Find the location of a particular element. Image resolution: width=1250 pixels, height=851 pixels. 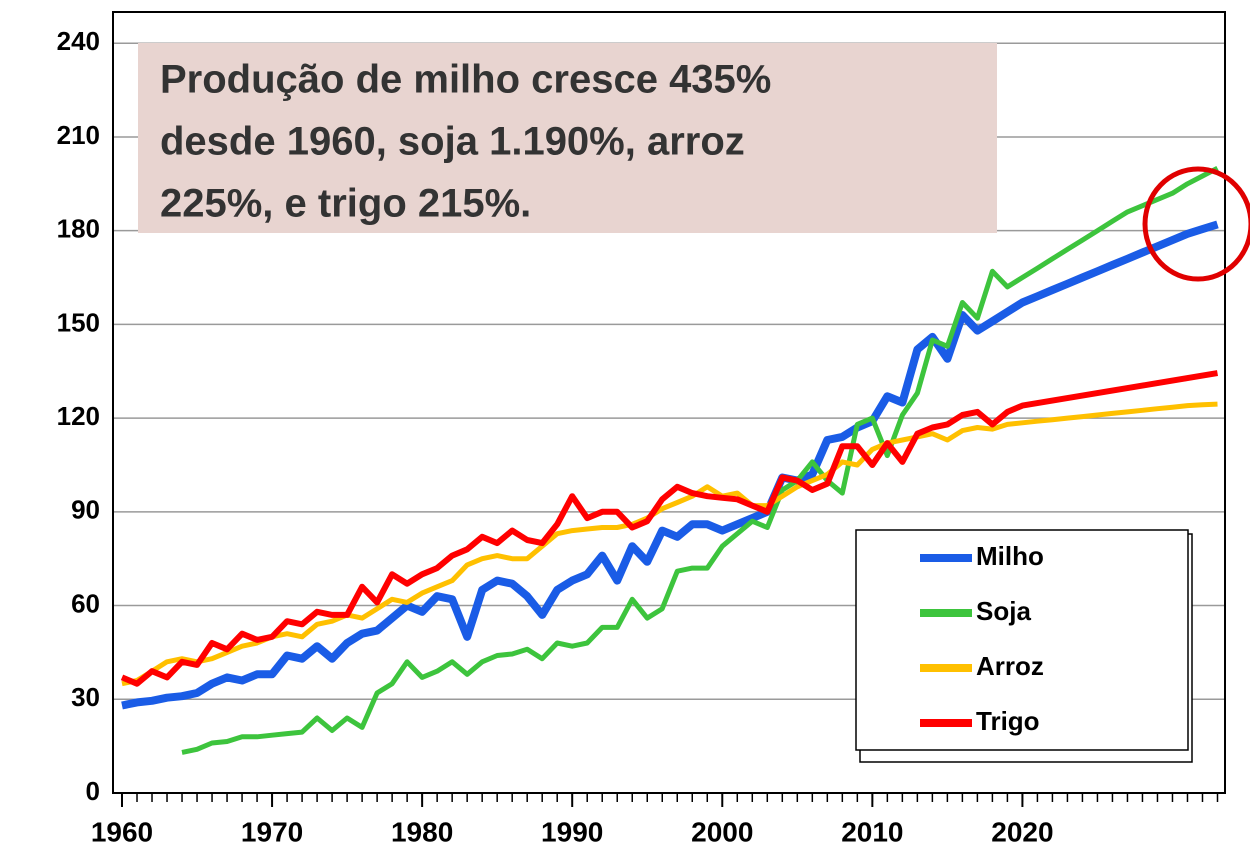

legend-box is located at coordinates (1022, 640).